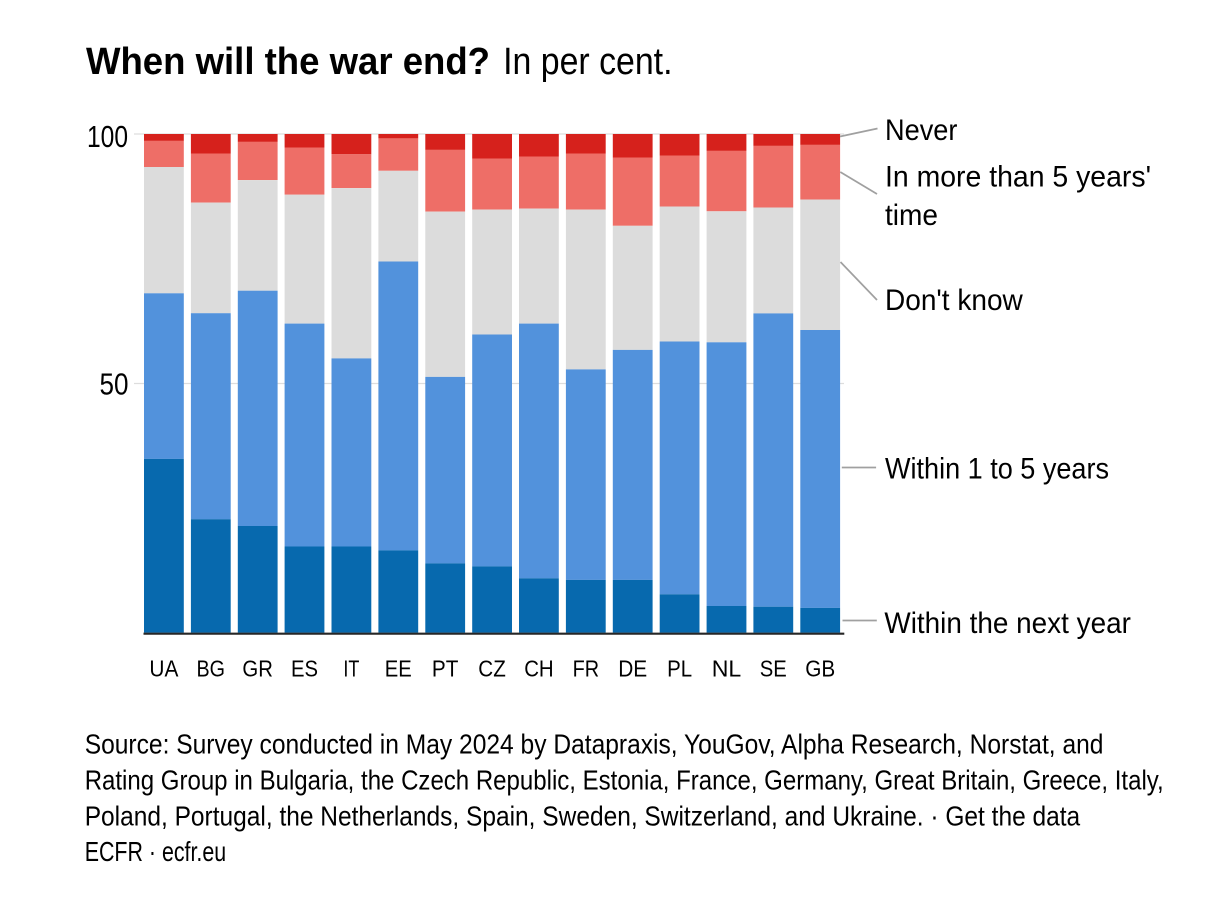  I want to click on svg-text: In per cent., so click(587, 61).